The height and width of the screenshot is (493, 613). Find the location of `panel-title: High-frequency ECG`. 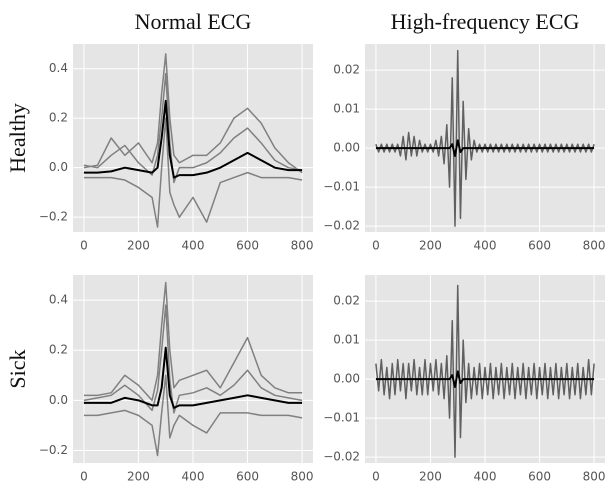

panel-title: High-frequency ECG is located at coordinates (485, 21).